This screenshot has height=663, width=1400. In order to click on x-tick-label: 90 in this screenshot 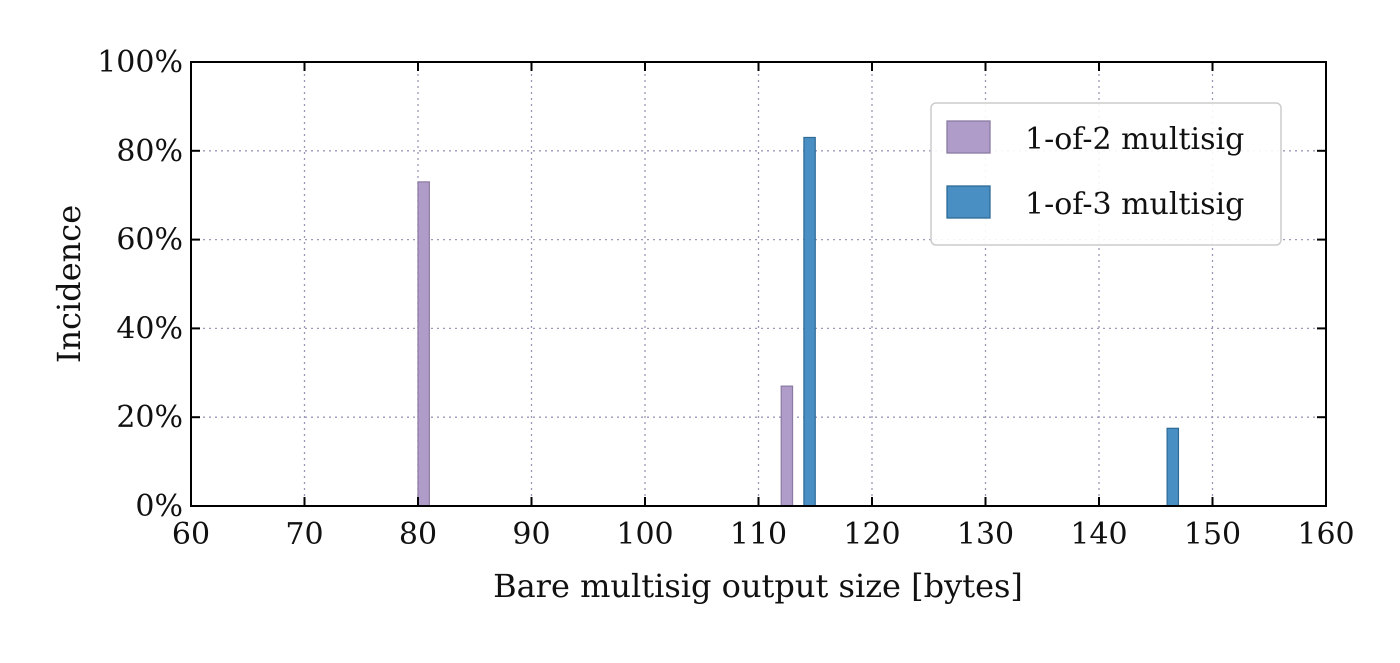, I will do `click(531, 534)`.